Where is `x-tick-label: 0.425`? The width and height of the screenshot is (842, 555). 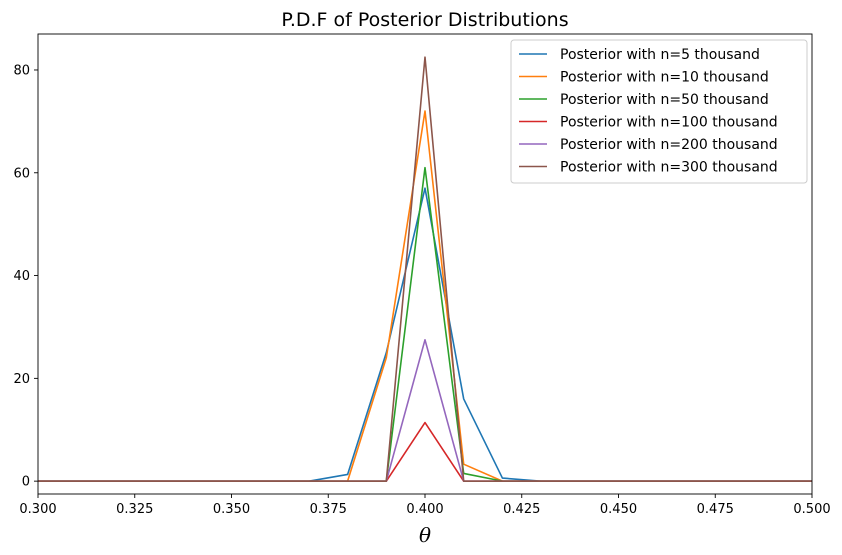 x-tick-label: 0.425 is located at coordinates (521, 509).